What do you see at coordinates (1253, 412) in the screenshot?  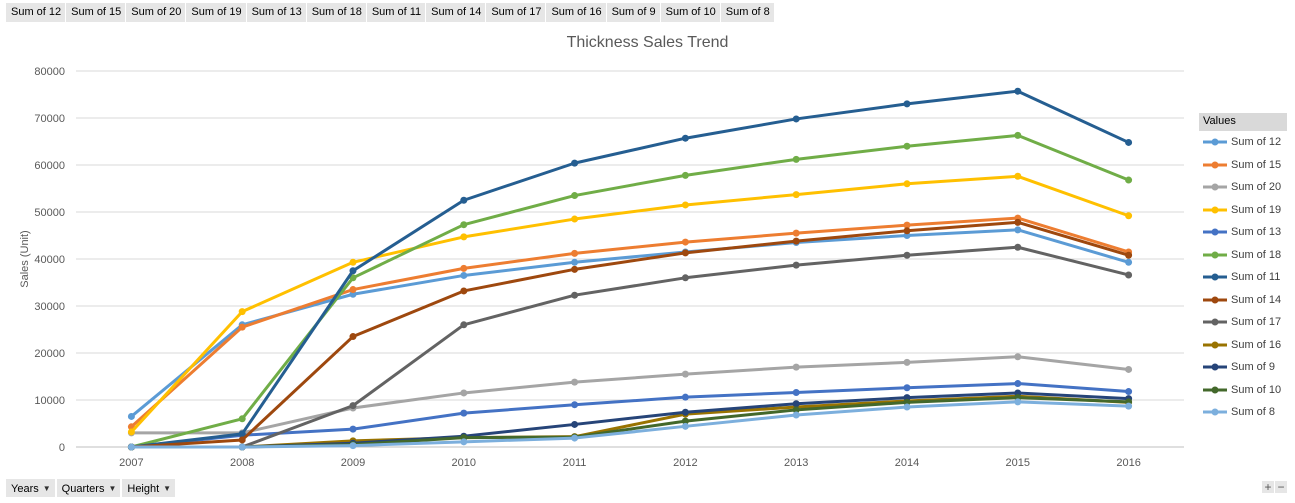 I see `legend-label: Sum of 8` at bounding box center [1253, 412].